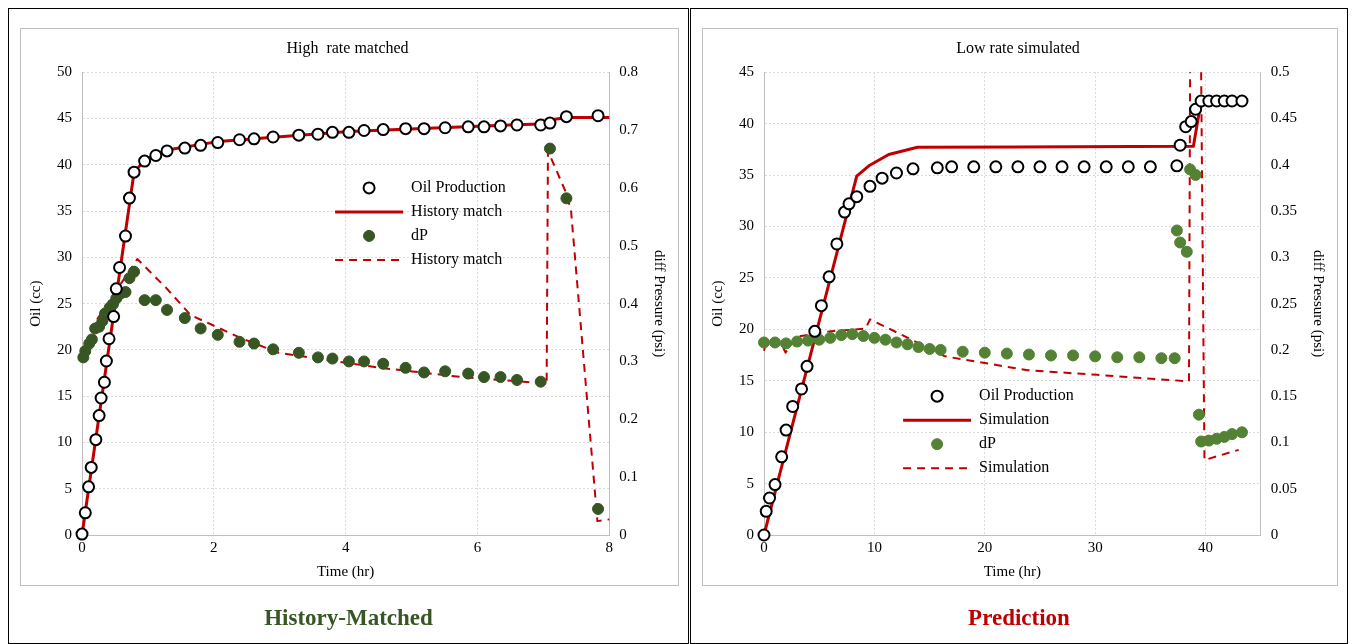 This screenshot has height=644, width=1356. Describe the element at coordinates (628, 244) in the screenshot. I see `y2-tick-label: 0.5` at that location.